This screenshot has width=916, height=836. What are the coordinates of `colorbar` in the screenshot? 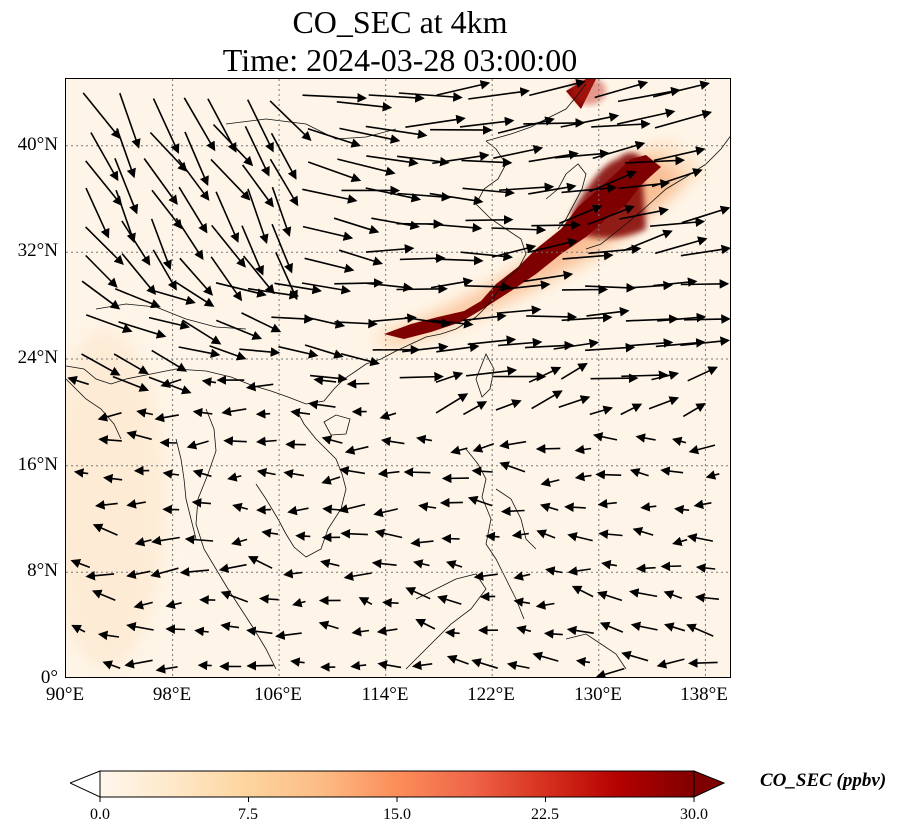 It's located at (398, 786).